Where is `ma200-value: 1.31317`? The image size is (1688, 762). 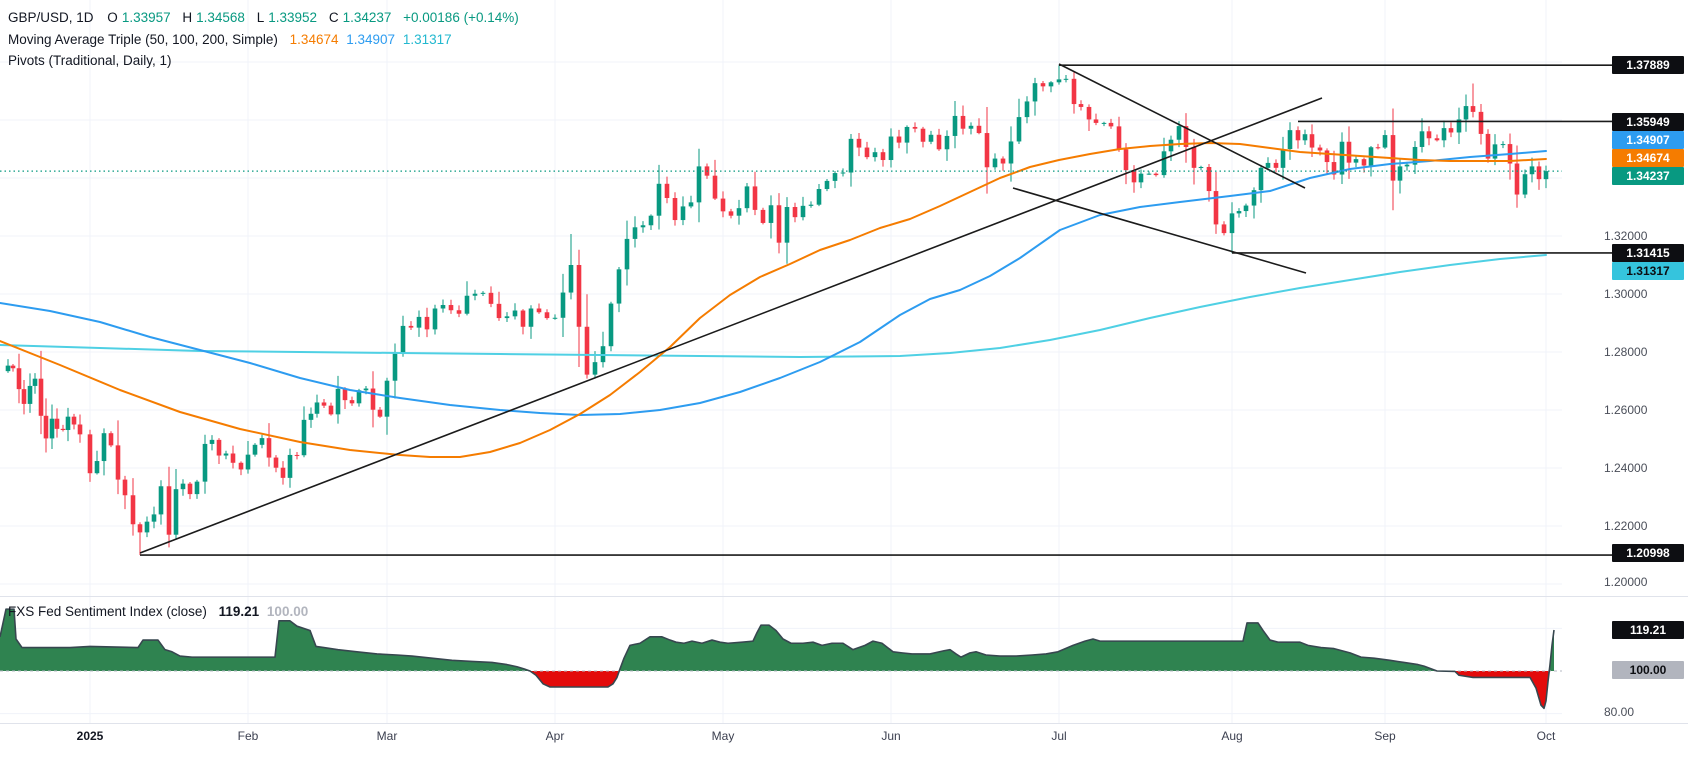
ma200-value: 1.31317 is located at coordinates (427, 39).